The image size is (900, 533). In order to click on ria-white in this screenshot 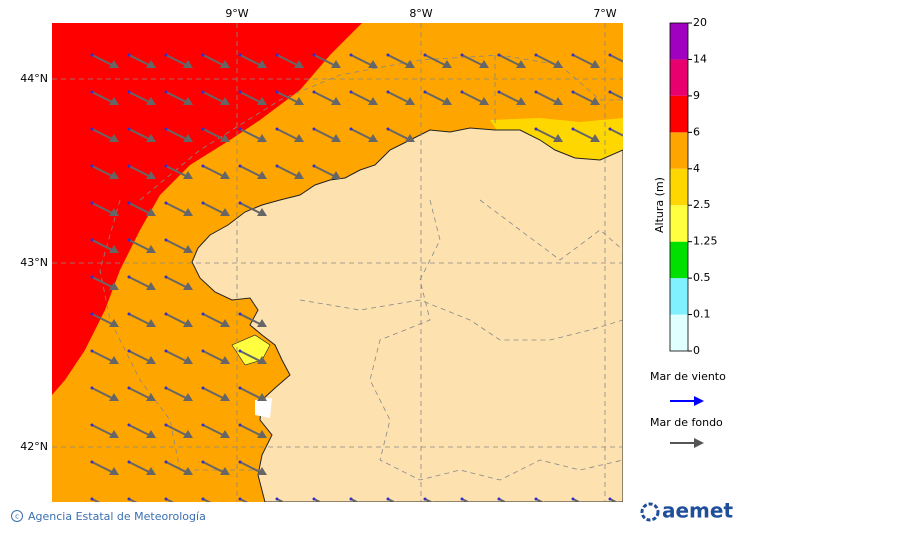, I will do `click(263, 408)`.